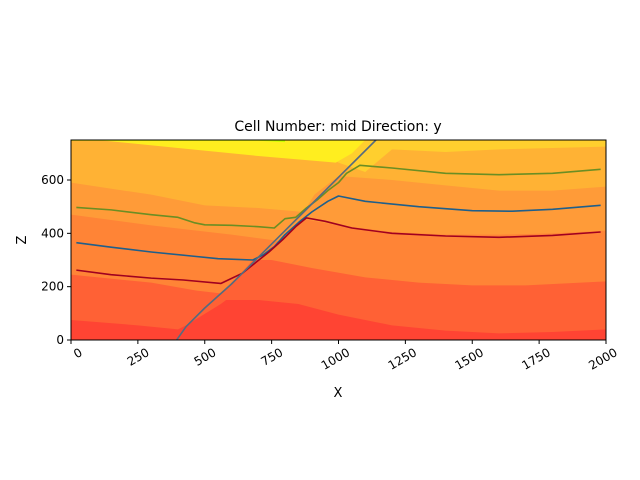  I want to click on y-tick-label: 0, so click(60, 340).